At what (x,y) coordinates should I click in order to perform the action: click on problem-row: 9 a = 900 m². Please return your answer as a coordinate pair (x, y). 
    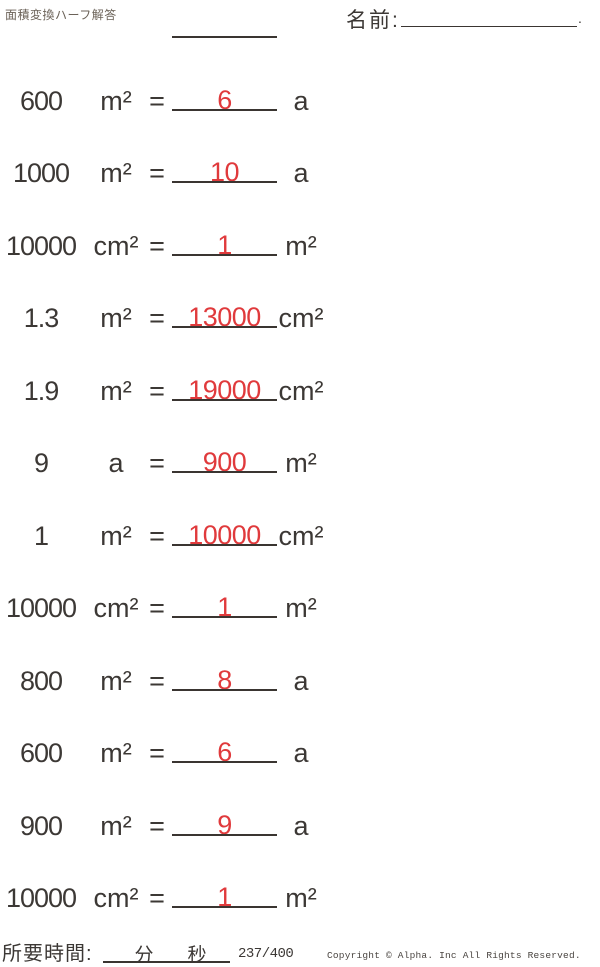
    Looking at the image, I should click on (300, 454).